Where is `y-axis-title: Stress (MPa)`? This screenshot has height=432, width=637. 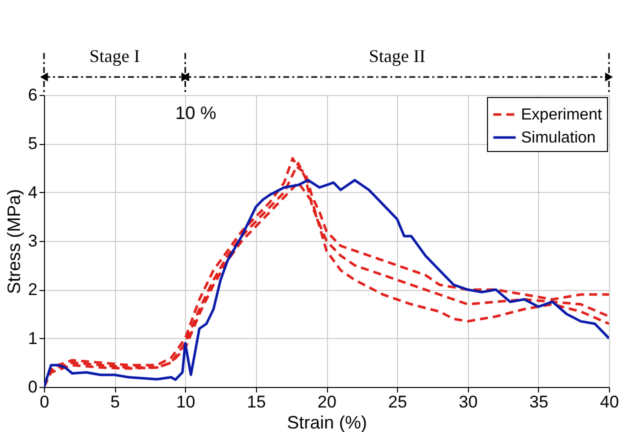
y-axis-title: Stress (MPa) is located at coordinates (14, 241).